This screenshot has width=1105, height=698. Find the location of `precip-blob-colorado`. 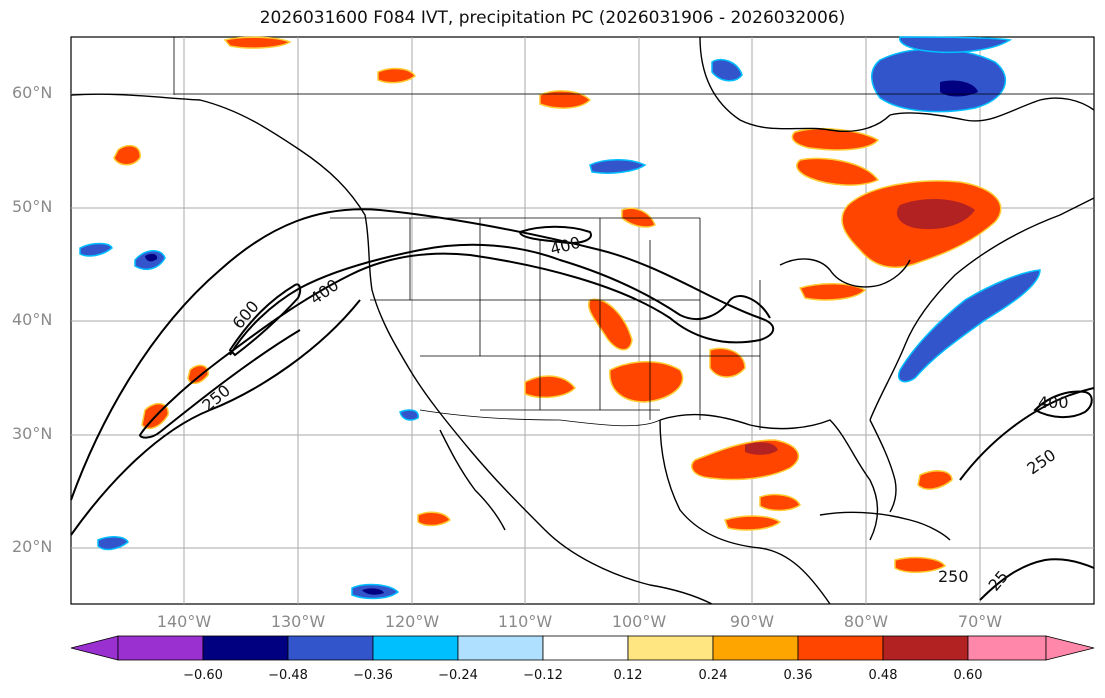

precip-blob-colorado is located at coordinates (610, 324).